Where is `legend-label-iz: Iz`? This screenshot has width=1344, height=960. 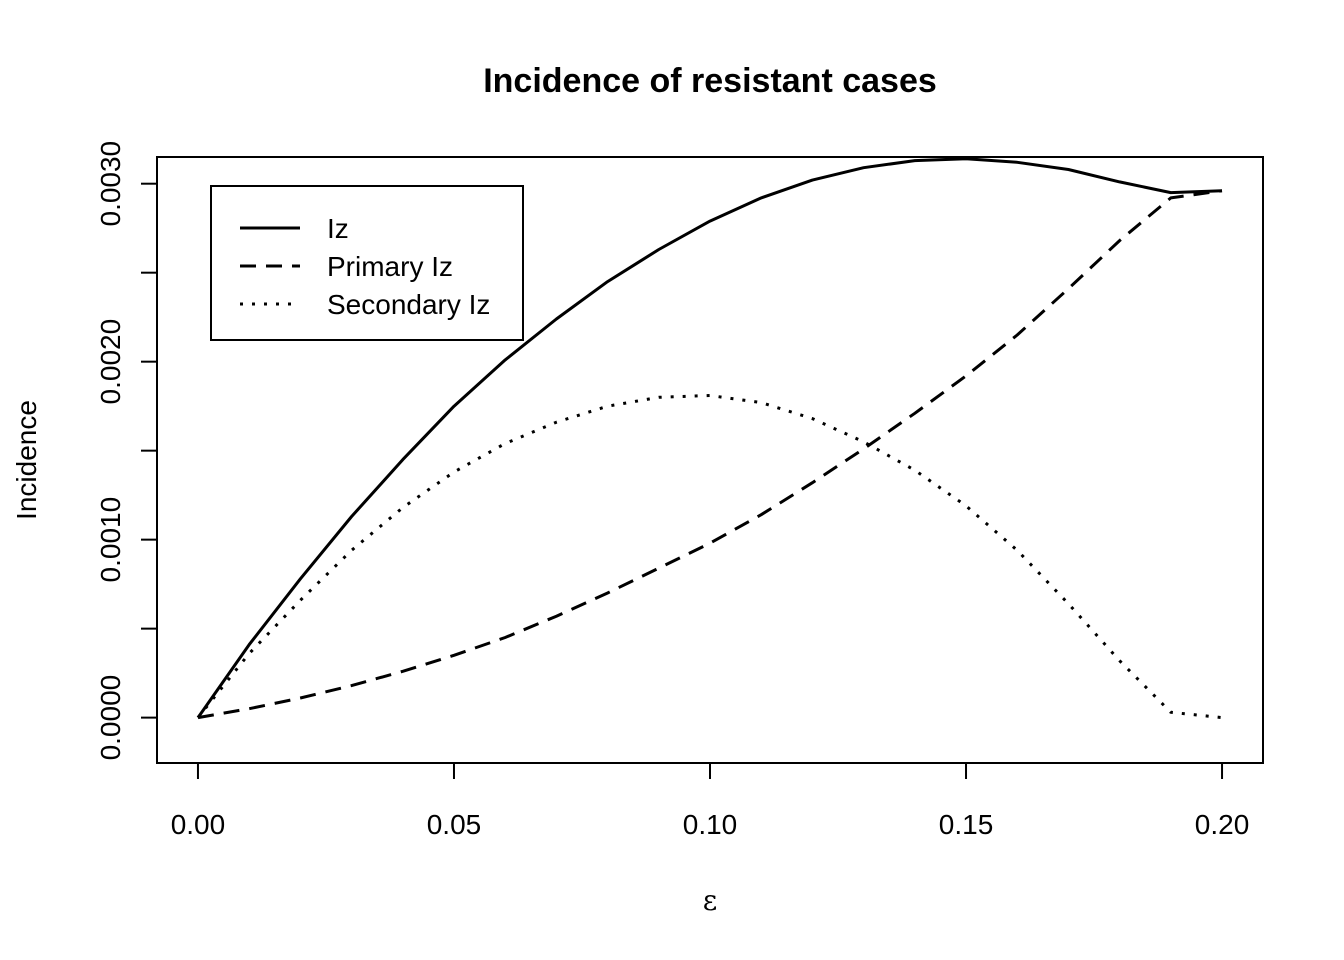
legend-label-iz: Iz is located at coordinates (338, 228).